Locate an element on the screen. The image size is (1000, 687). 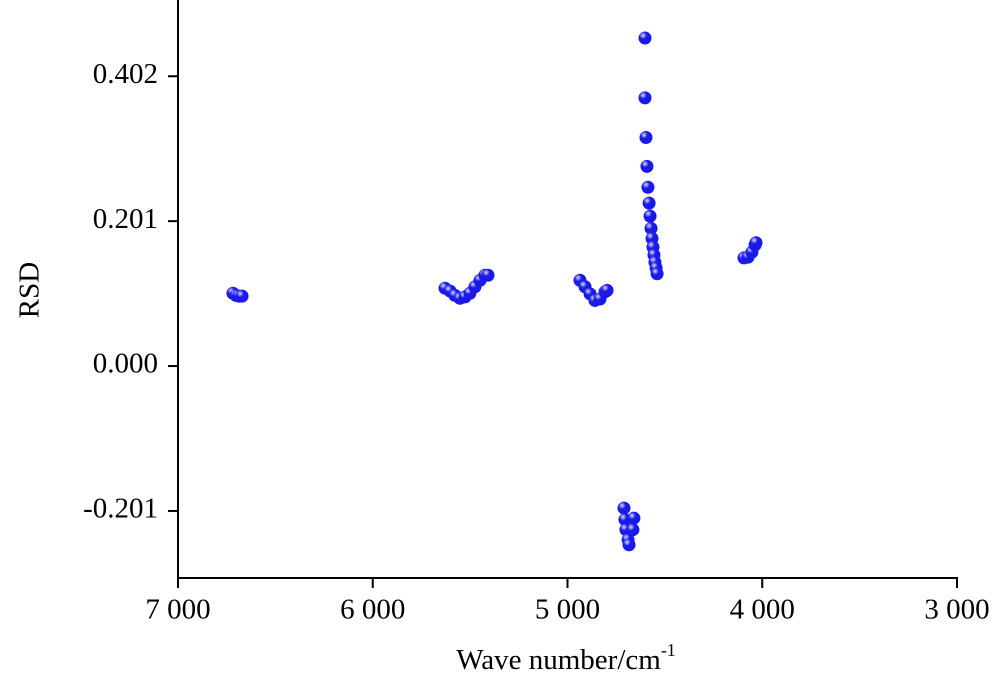
x-tick-label: 3 000 is located at coordinates (956, 610).